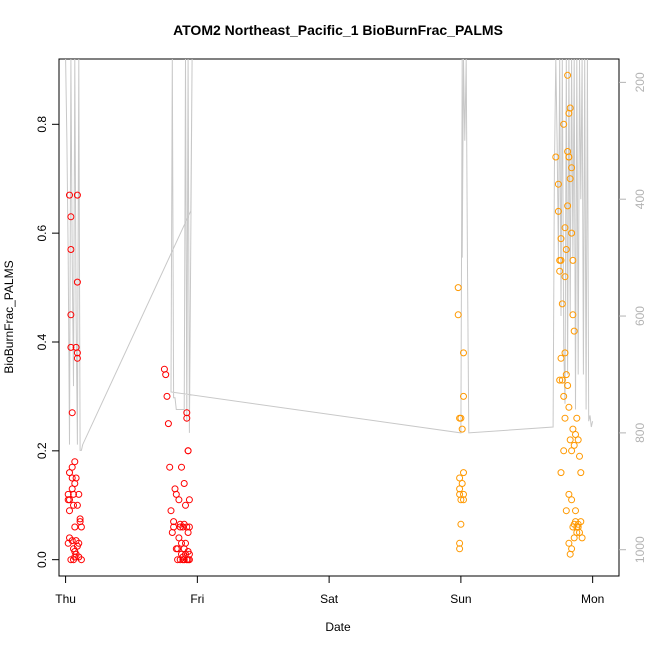 The image size is (650, 650). I want to click on y-tick-label: 0.0, so click(42, 559).